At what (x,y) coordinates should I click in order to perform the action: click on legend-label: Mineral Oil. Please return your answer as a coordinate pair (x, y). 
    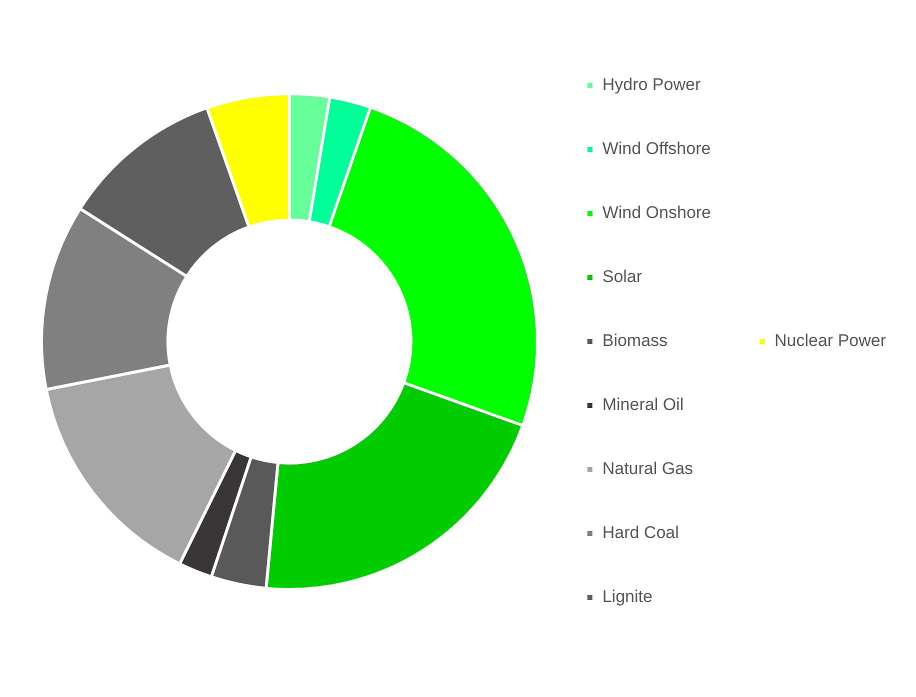
    Looking at the image, I should click on (643, 404).